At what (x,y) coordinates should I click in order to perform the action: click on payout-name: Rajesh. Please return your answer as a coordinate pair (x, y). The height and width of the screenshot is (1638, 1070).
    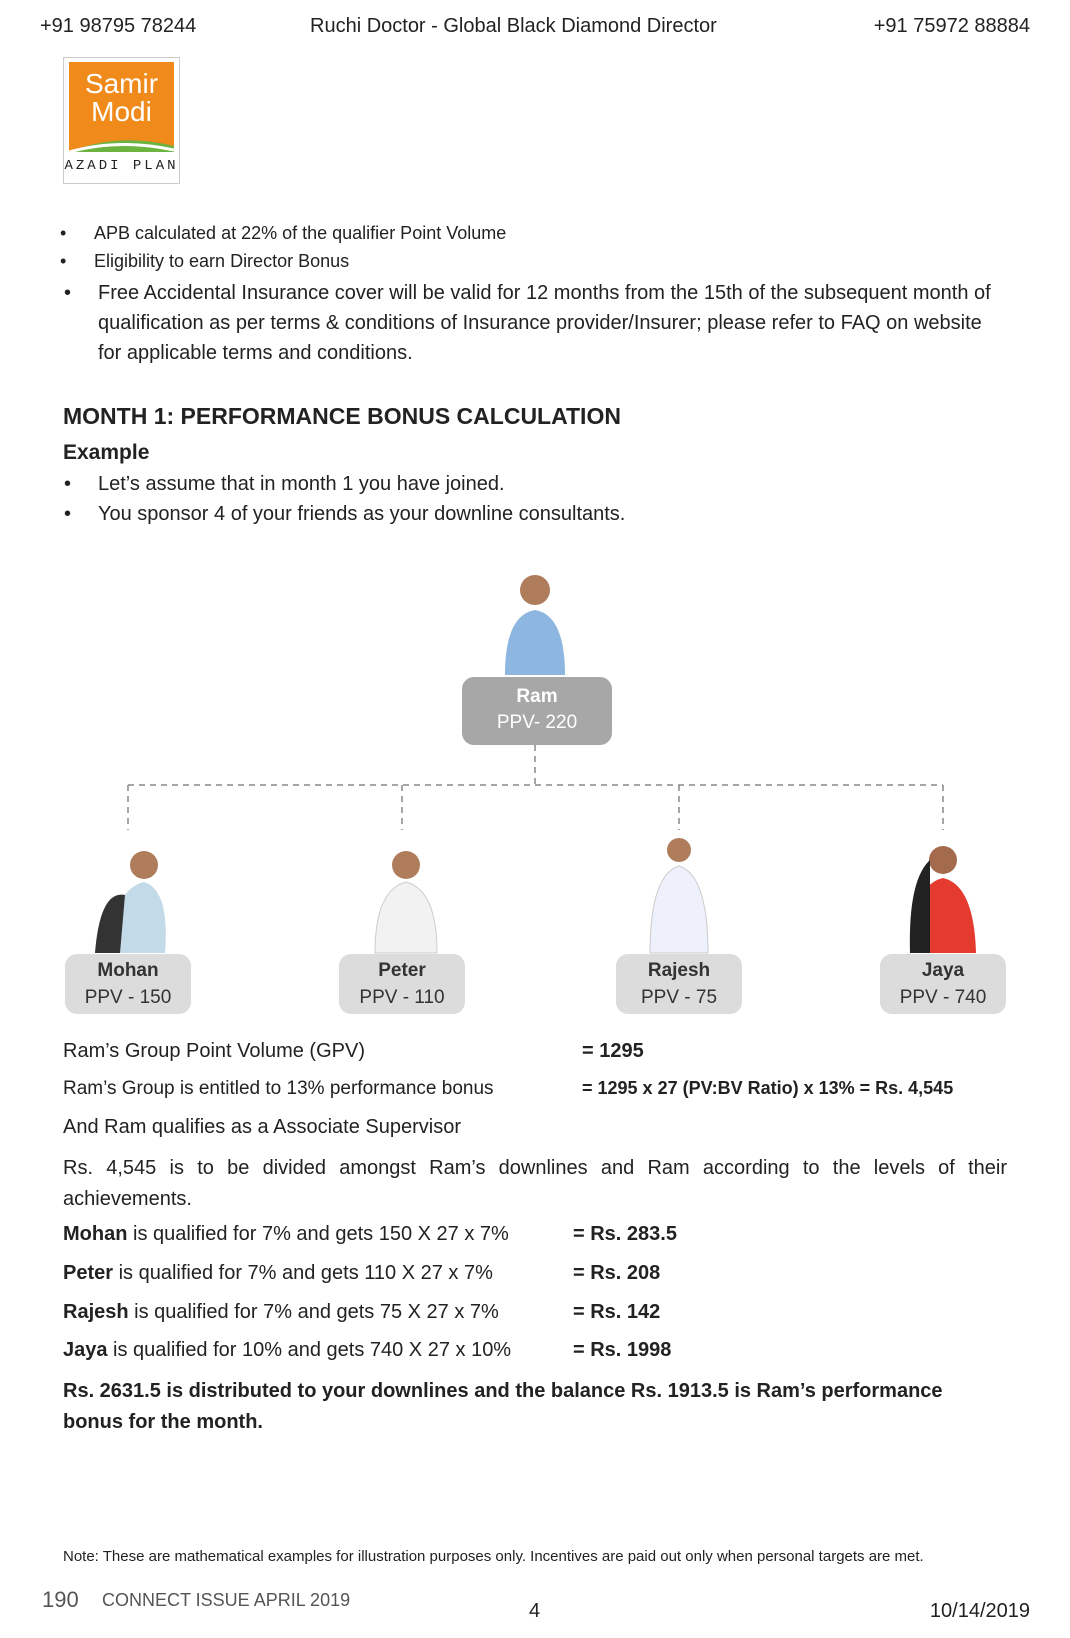
    Looking at the image, I should click on (96, 1312).